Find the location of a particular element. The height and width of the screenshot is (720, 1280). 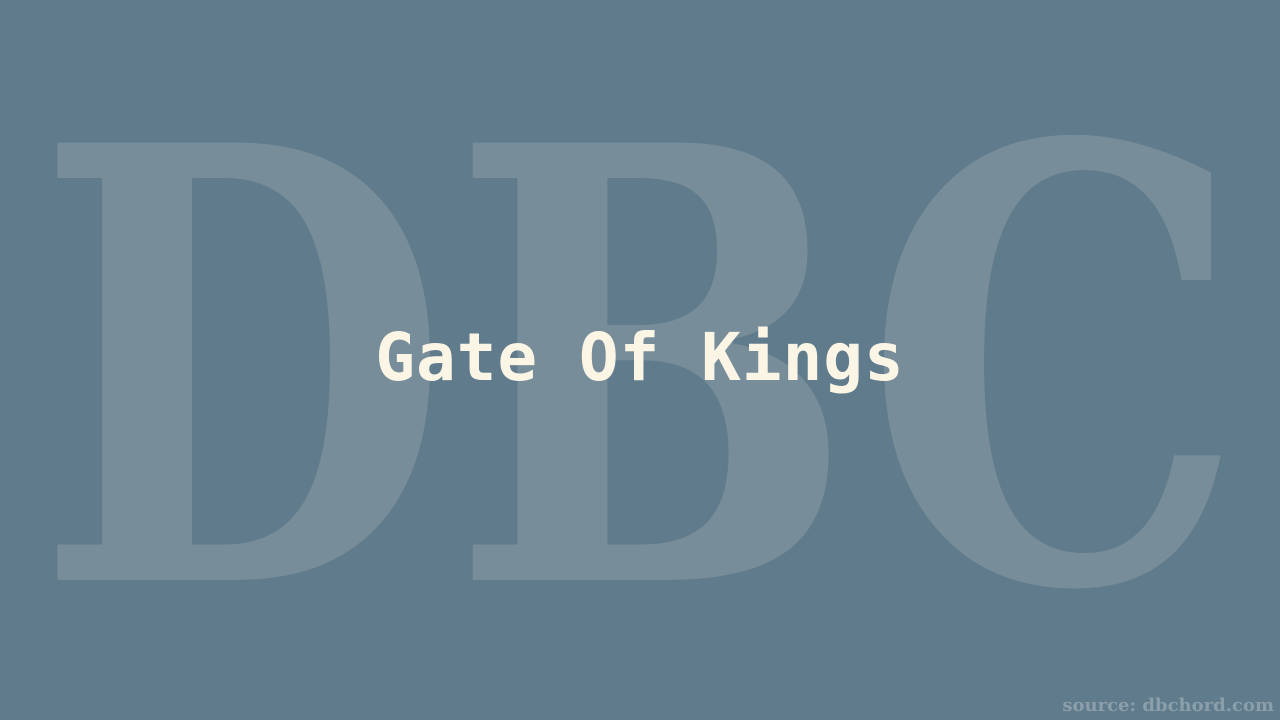

source-credit: source: dbchord.com is located at coordinates (1168, 706).